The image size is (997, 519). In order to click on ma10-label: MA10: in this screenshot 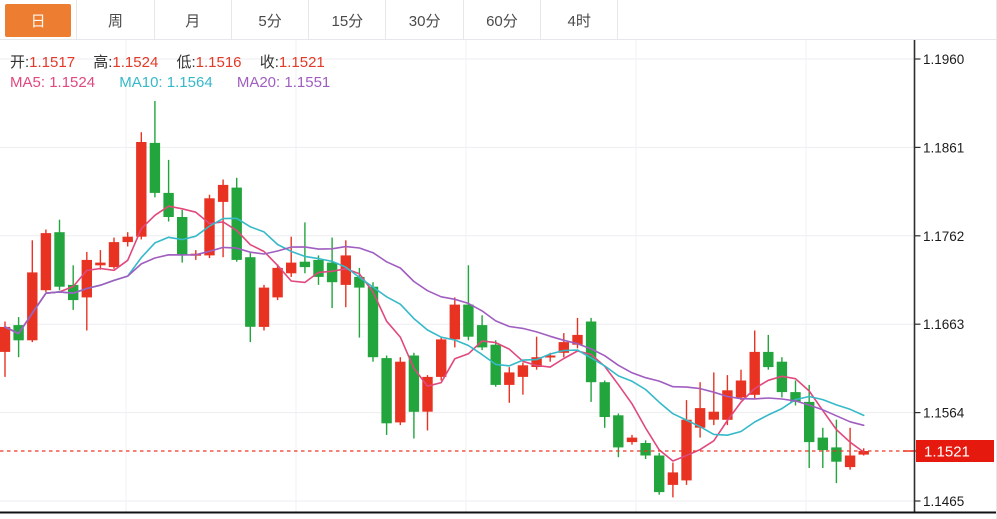, I will do `click(141, 82)`.